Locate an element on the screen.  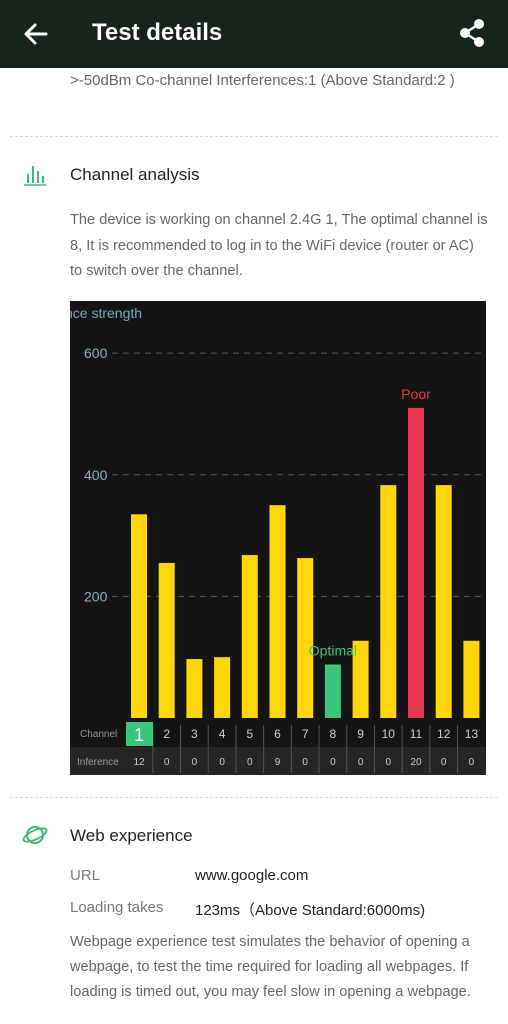
channel-tick-5: 5 is located at coordinates (249, 734).